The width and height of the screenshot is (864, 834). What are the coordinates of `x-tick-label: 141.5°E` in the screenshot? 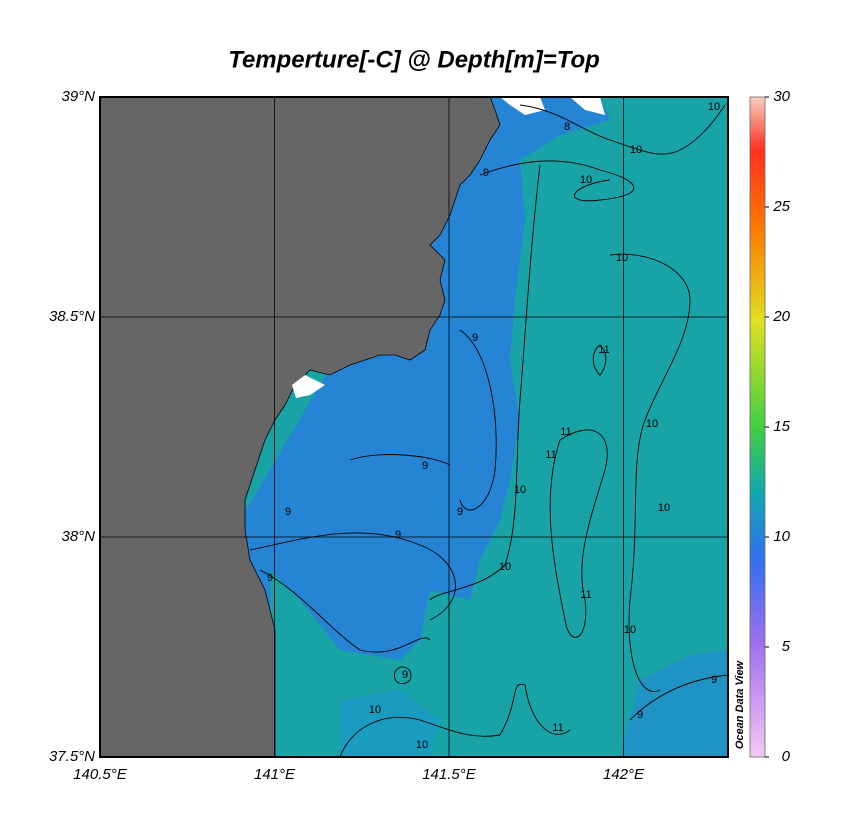 It's located at (449, 774).